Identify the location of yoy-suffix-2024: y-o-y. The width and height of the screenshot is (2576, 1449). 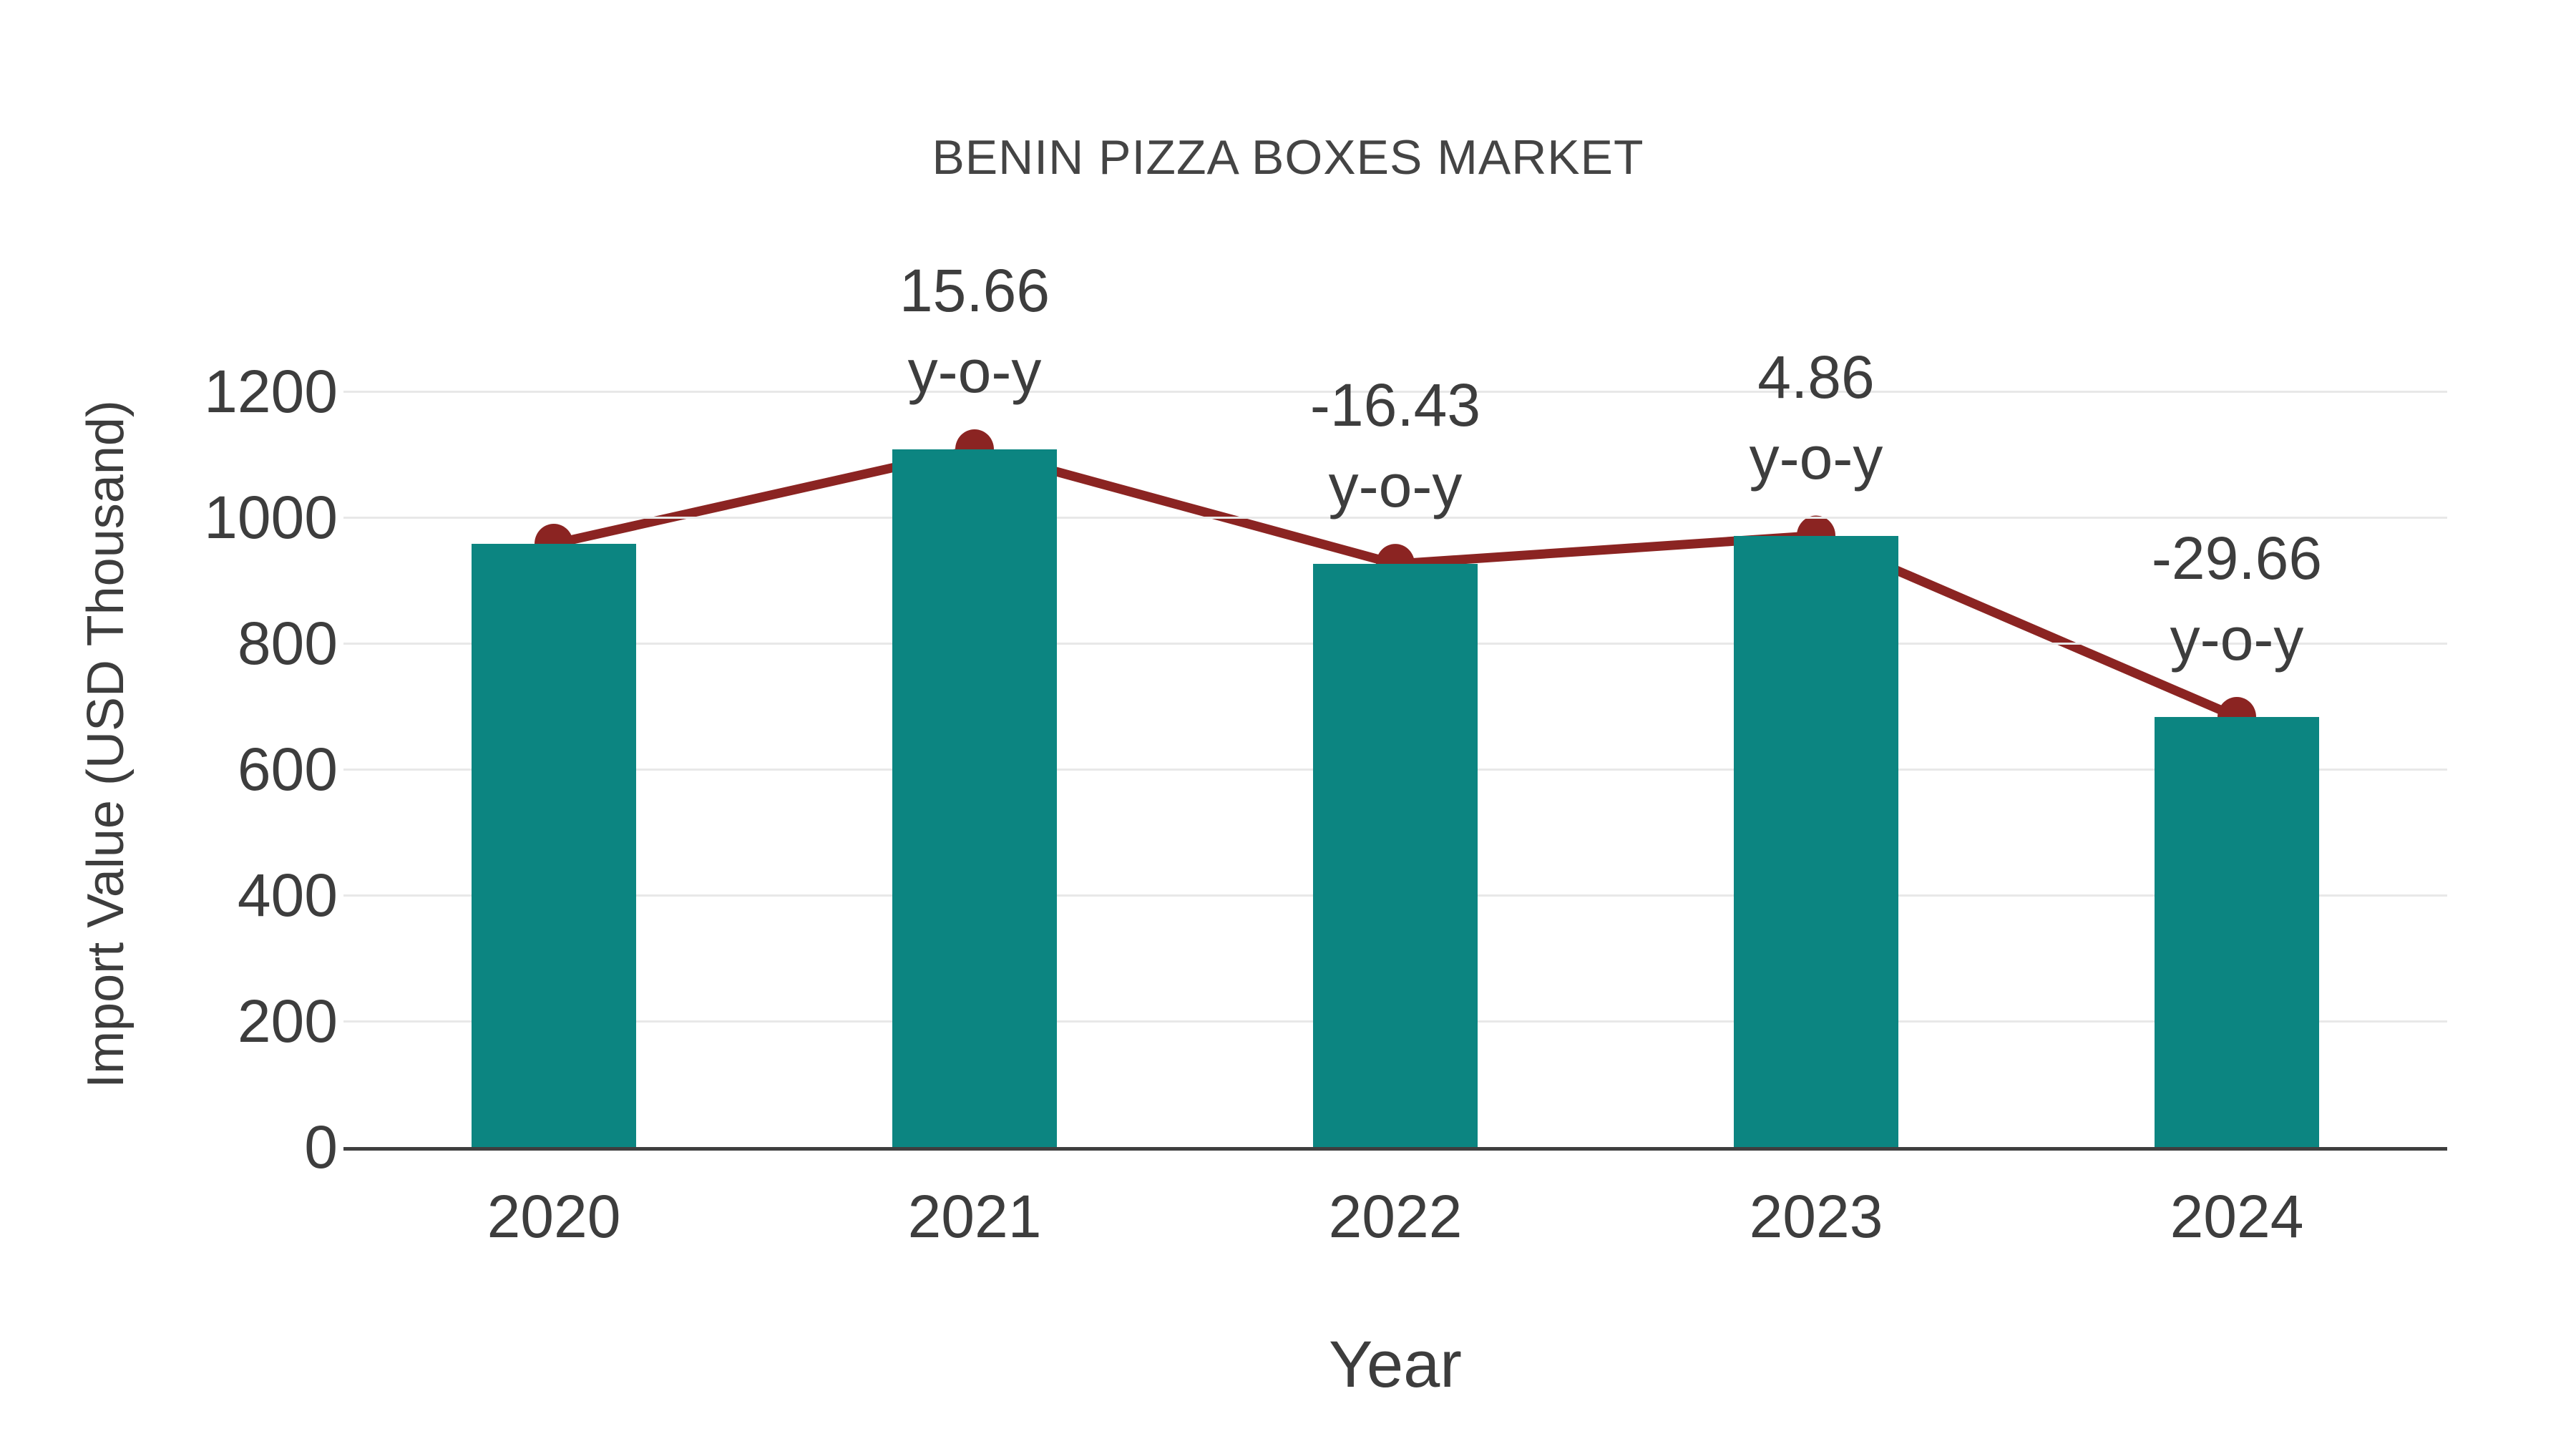
(2237, 639).